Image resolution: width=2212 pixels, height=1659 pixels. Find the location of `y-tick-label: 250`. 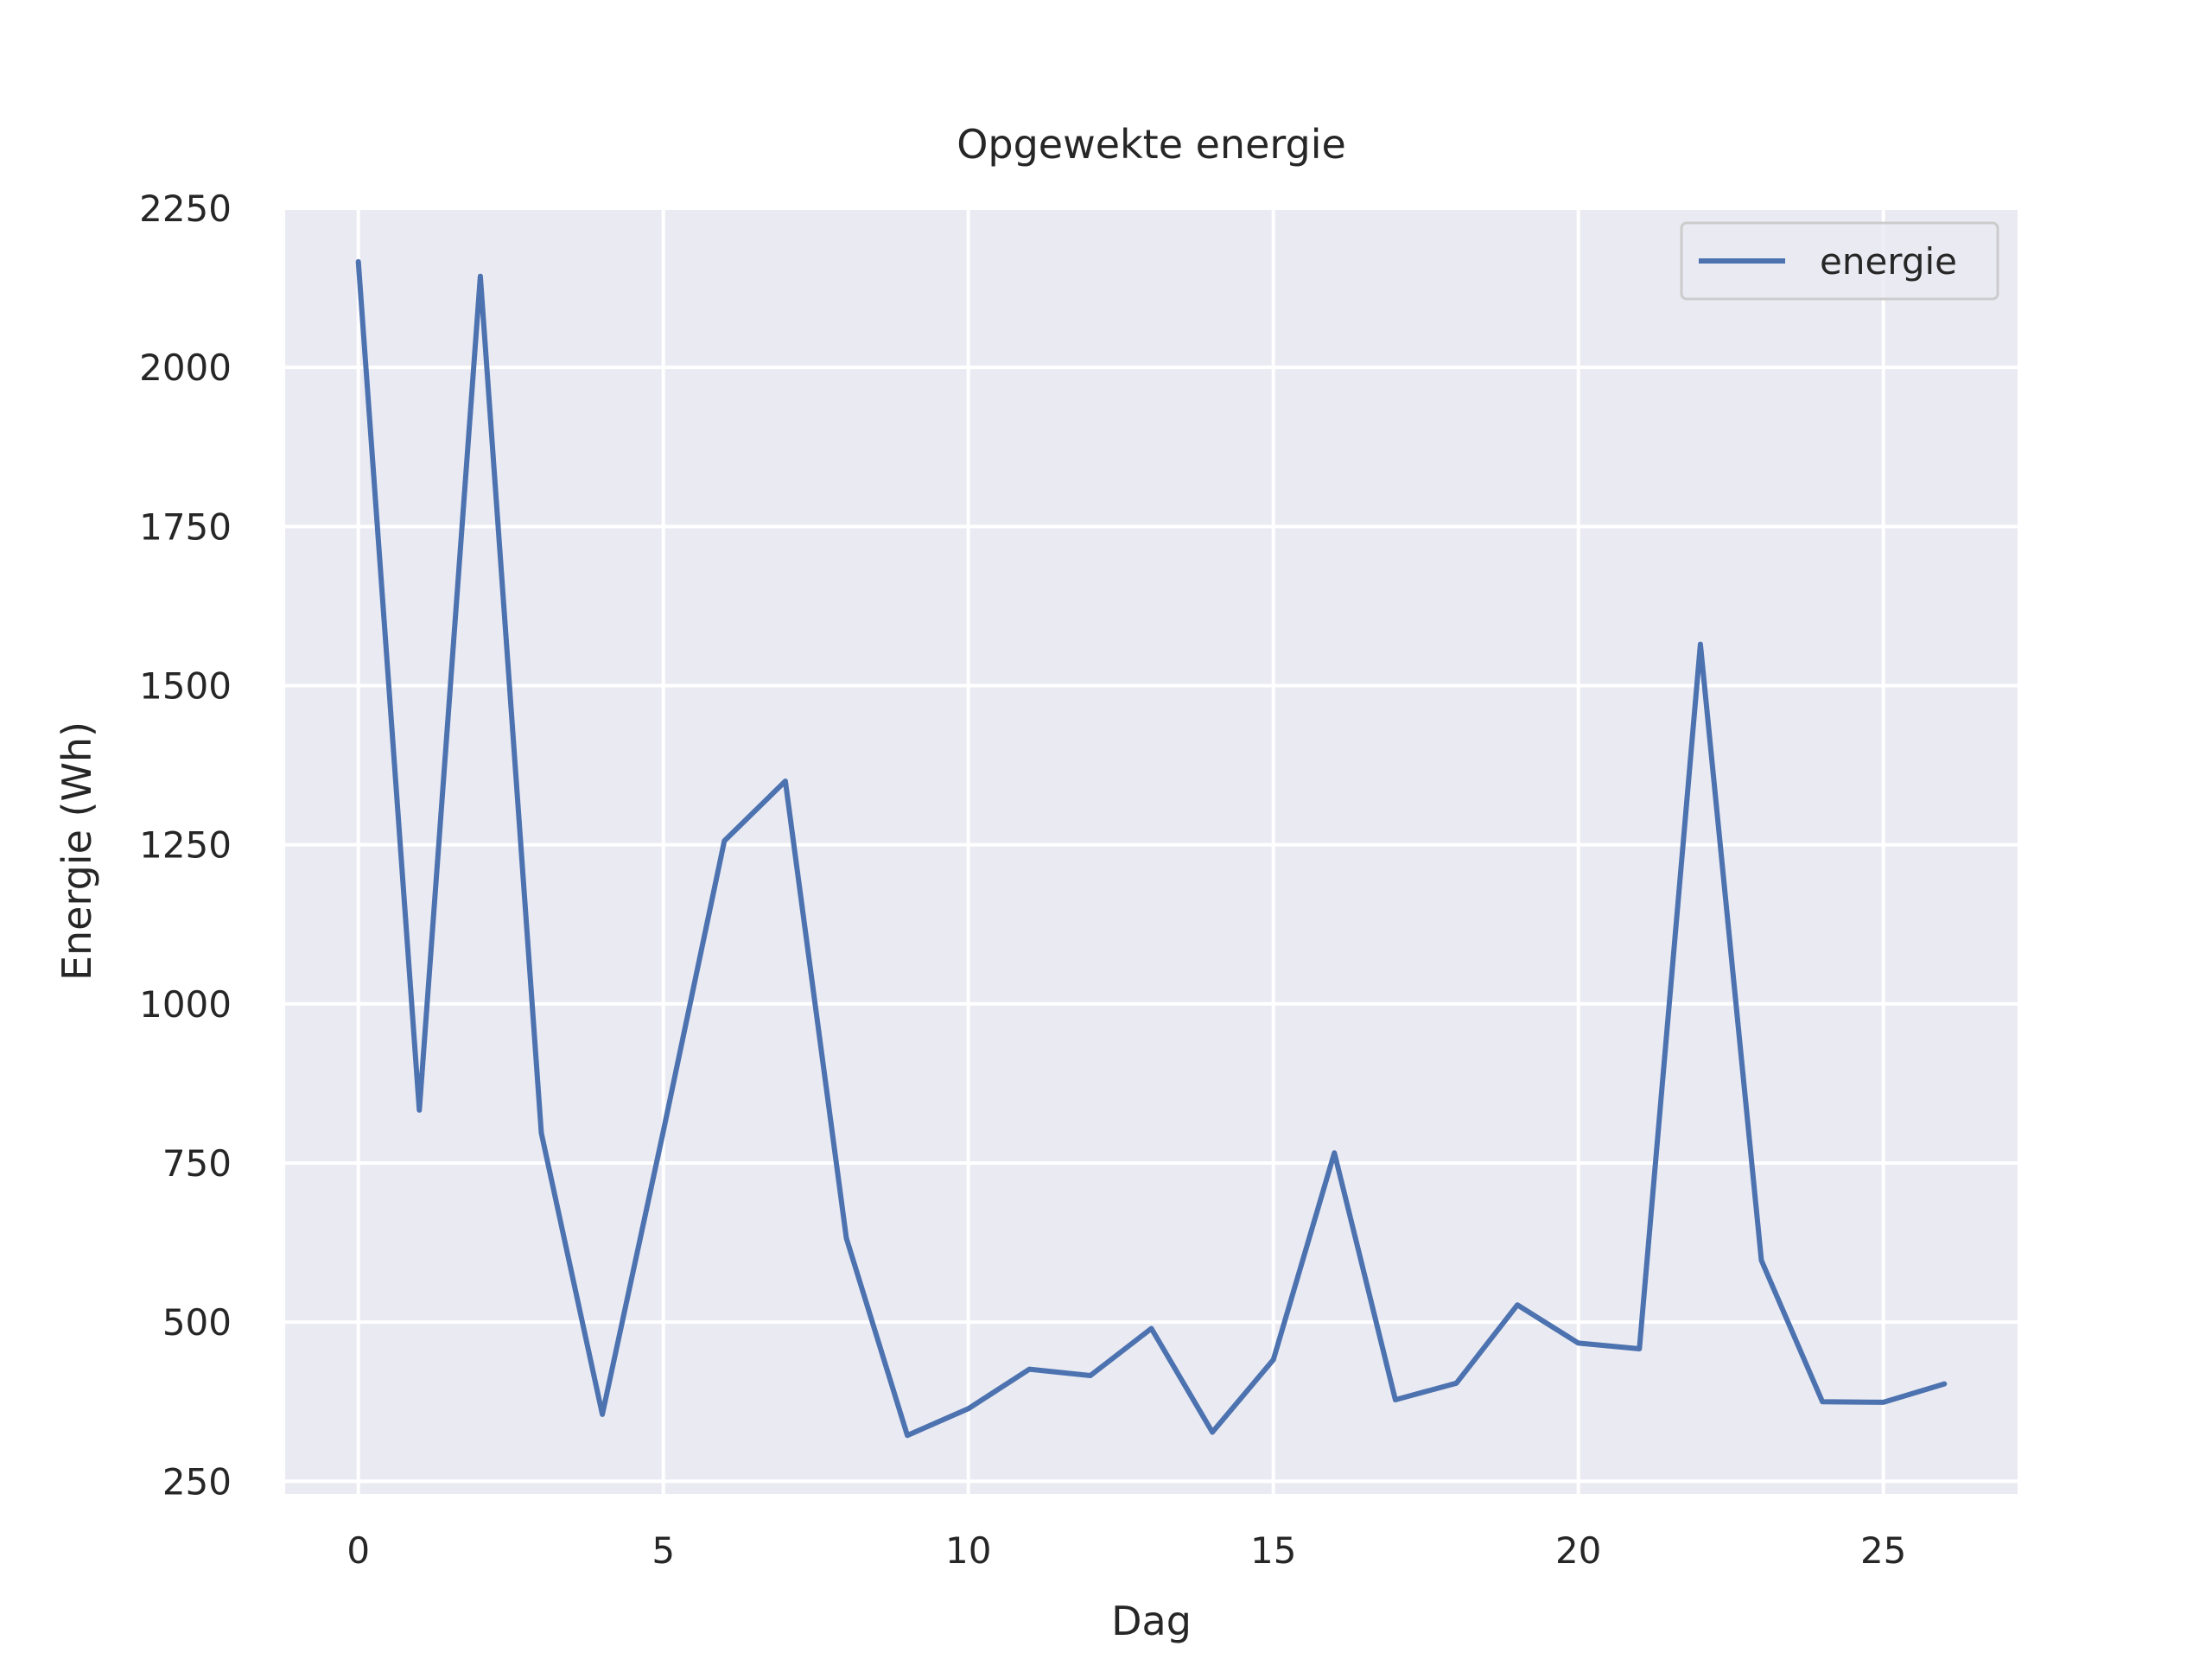

y-tick-label: 250 is located at coordinates (197, 1481).